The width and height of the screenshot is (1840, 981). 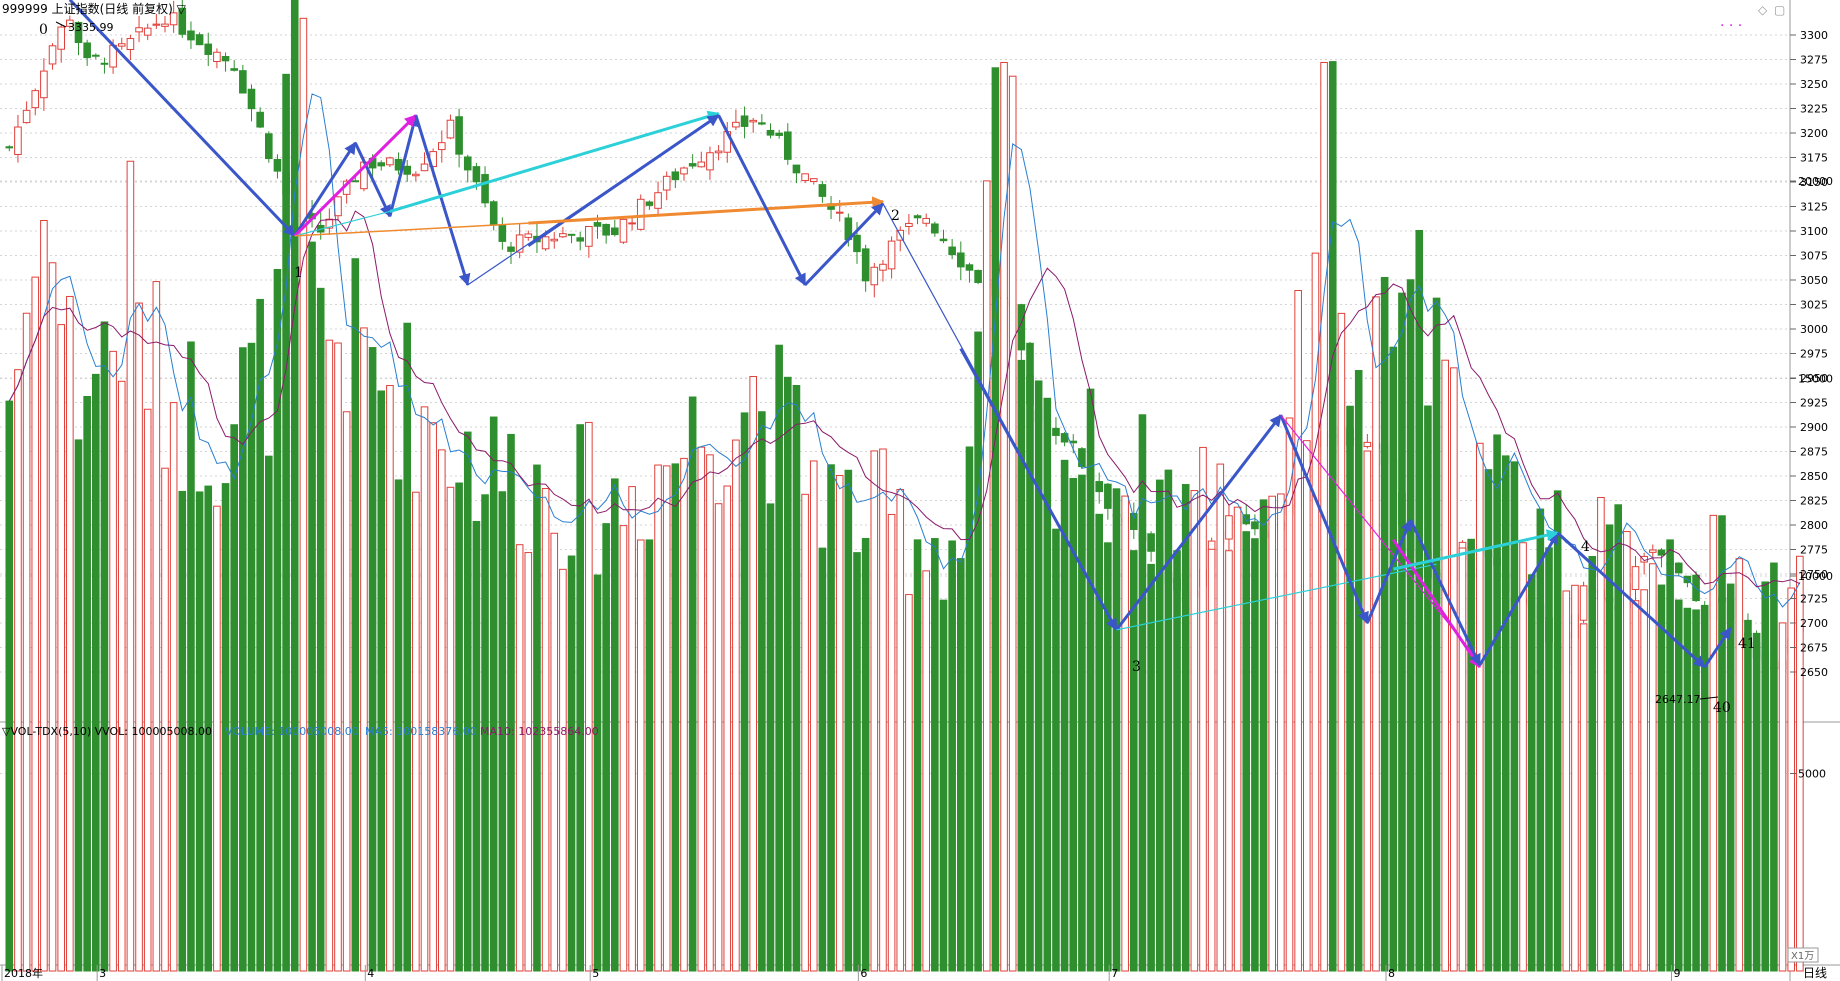 What do you see at coordinates (107, 731) in the screenshot?
I see `vol-header-label: ▽VOL-TDX(5,10) VVOL: 100005008.00` at bounding box center [107, 731].